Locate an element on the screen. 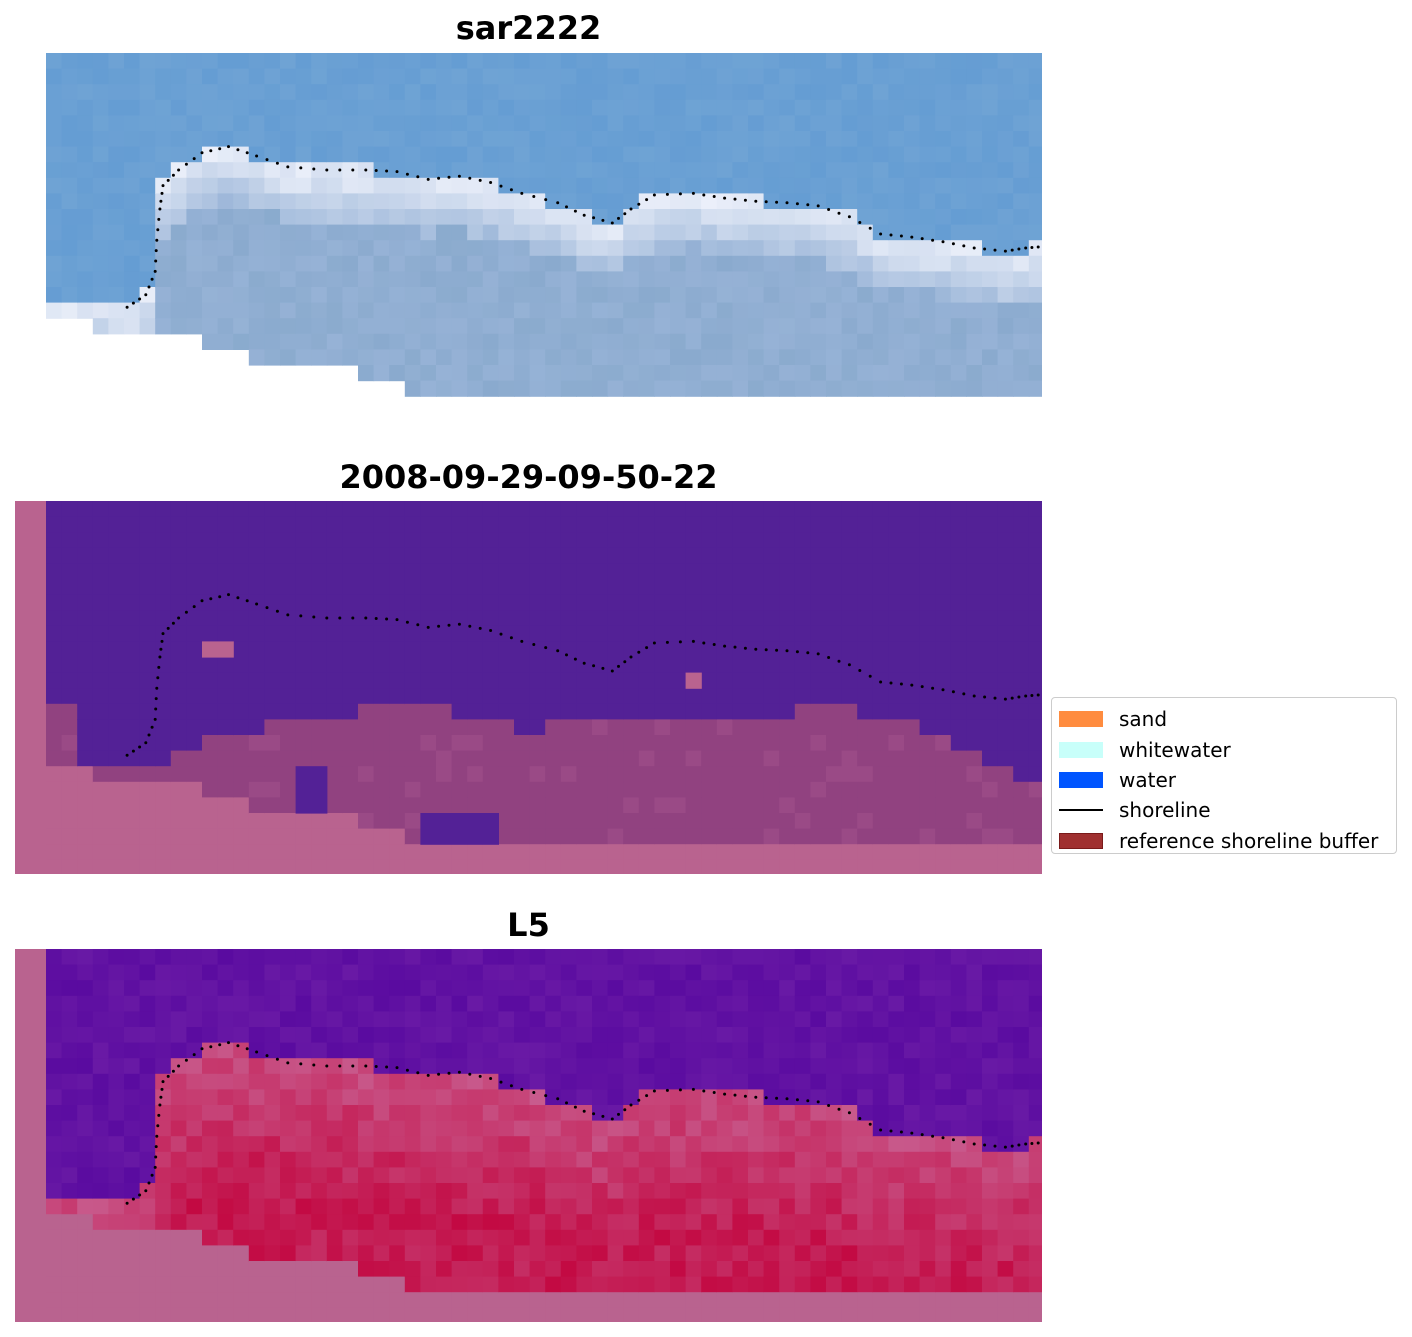 The height and width of the screenshot is (1337, 1412). shoreline-line-swatch is located at coordinates (1081, 810).